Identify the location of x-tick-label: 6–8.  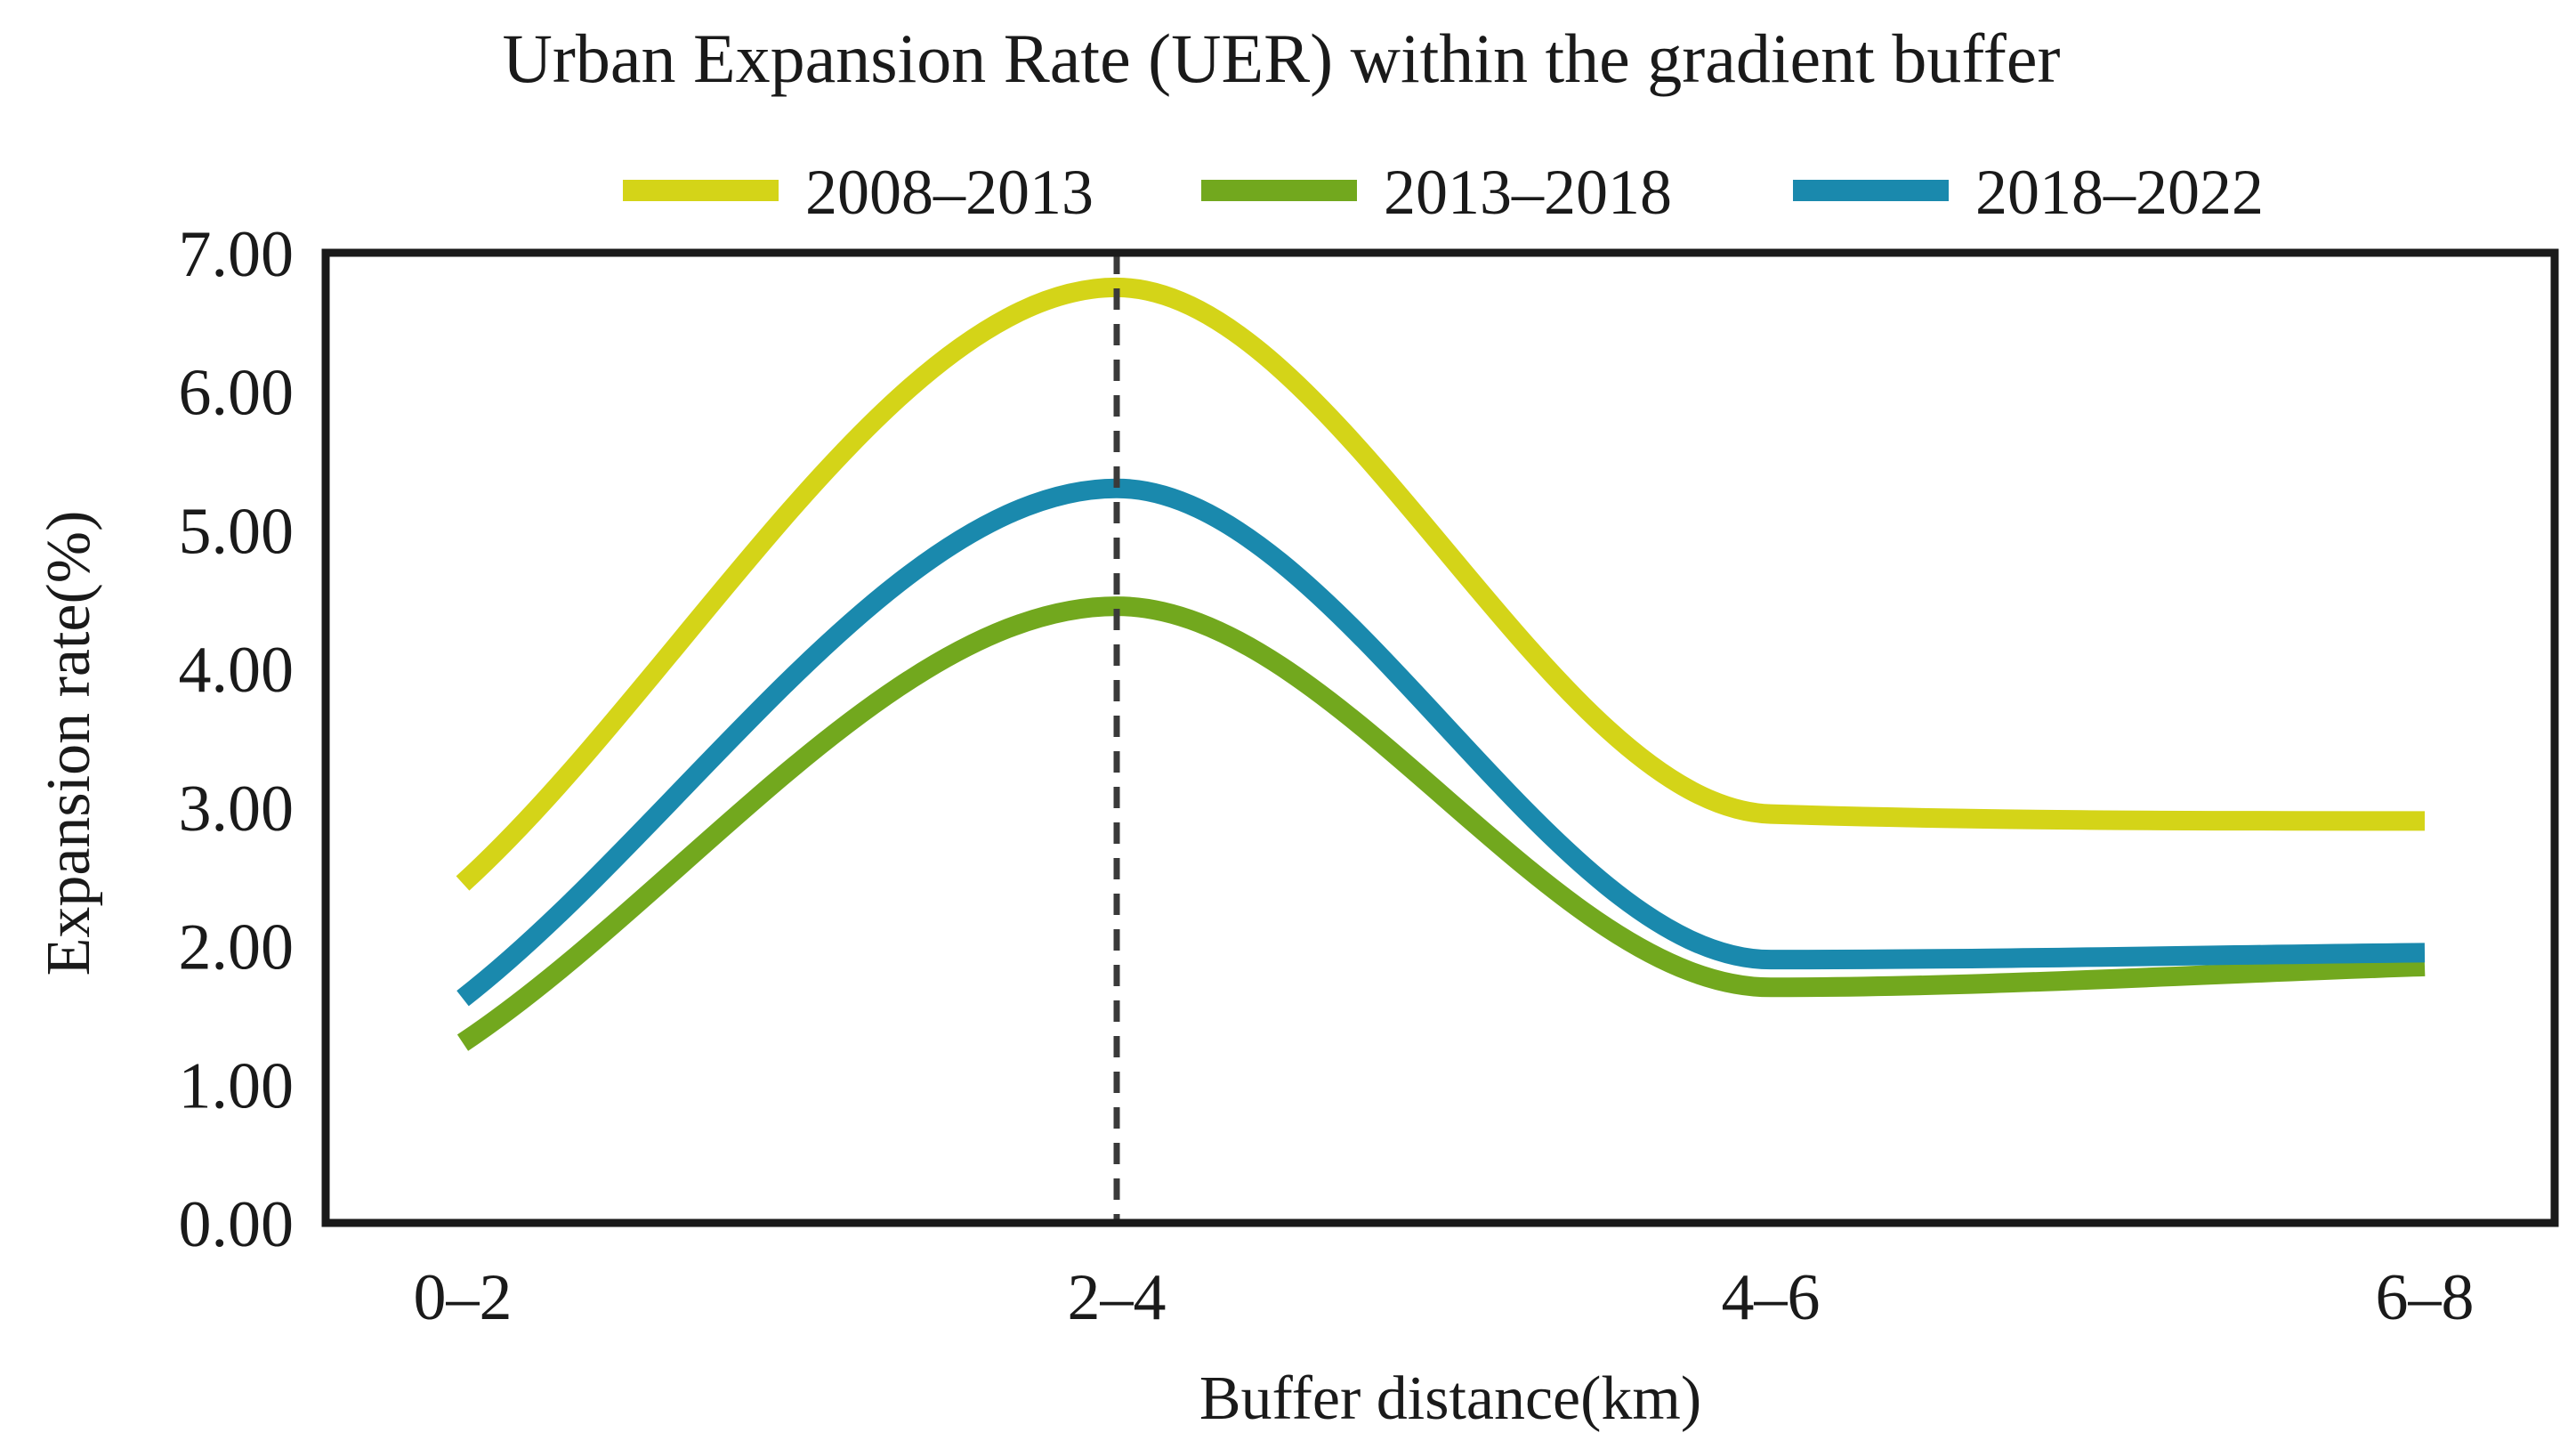
(2425, 1298).